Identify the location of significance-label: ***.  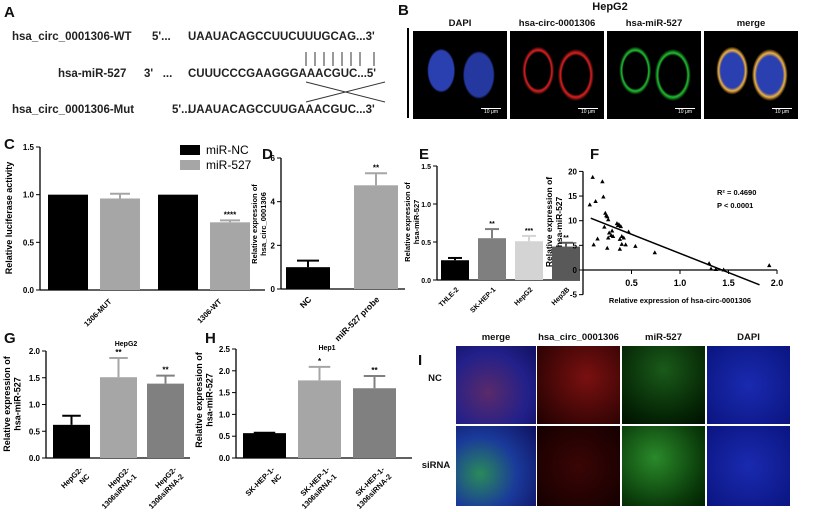
(529, 231).